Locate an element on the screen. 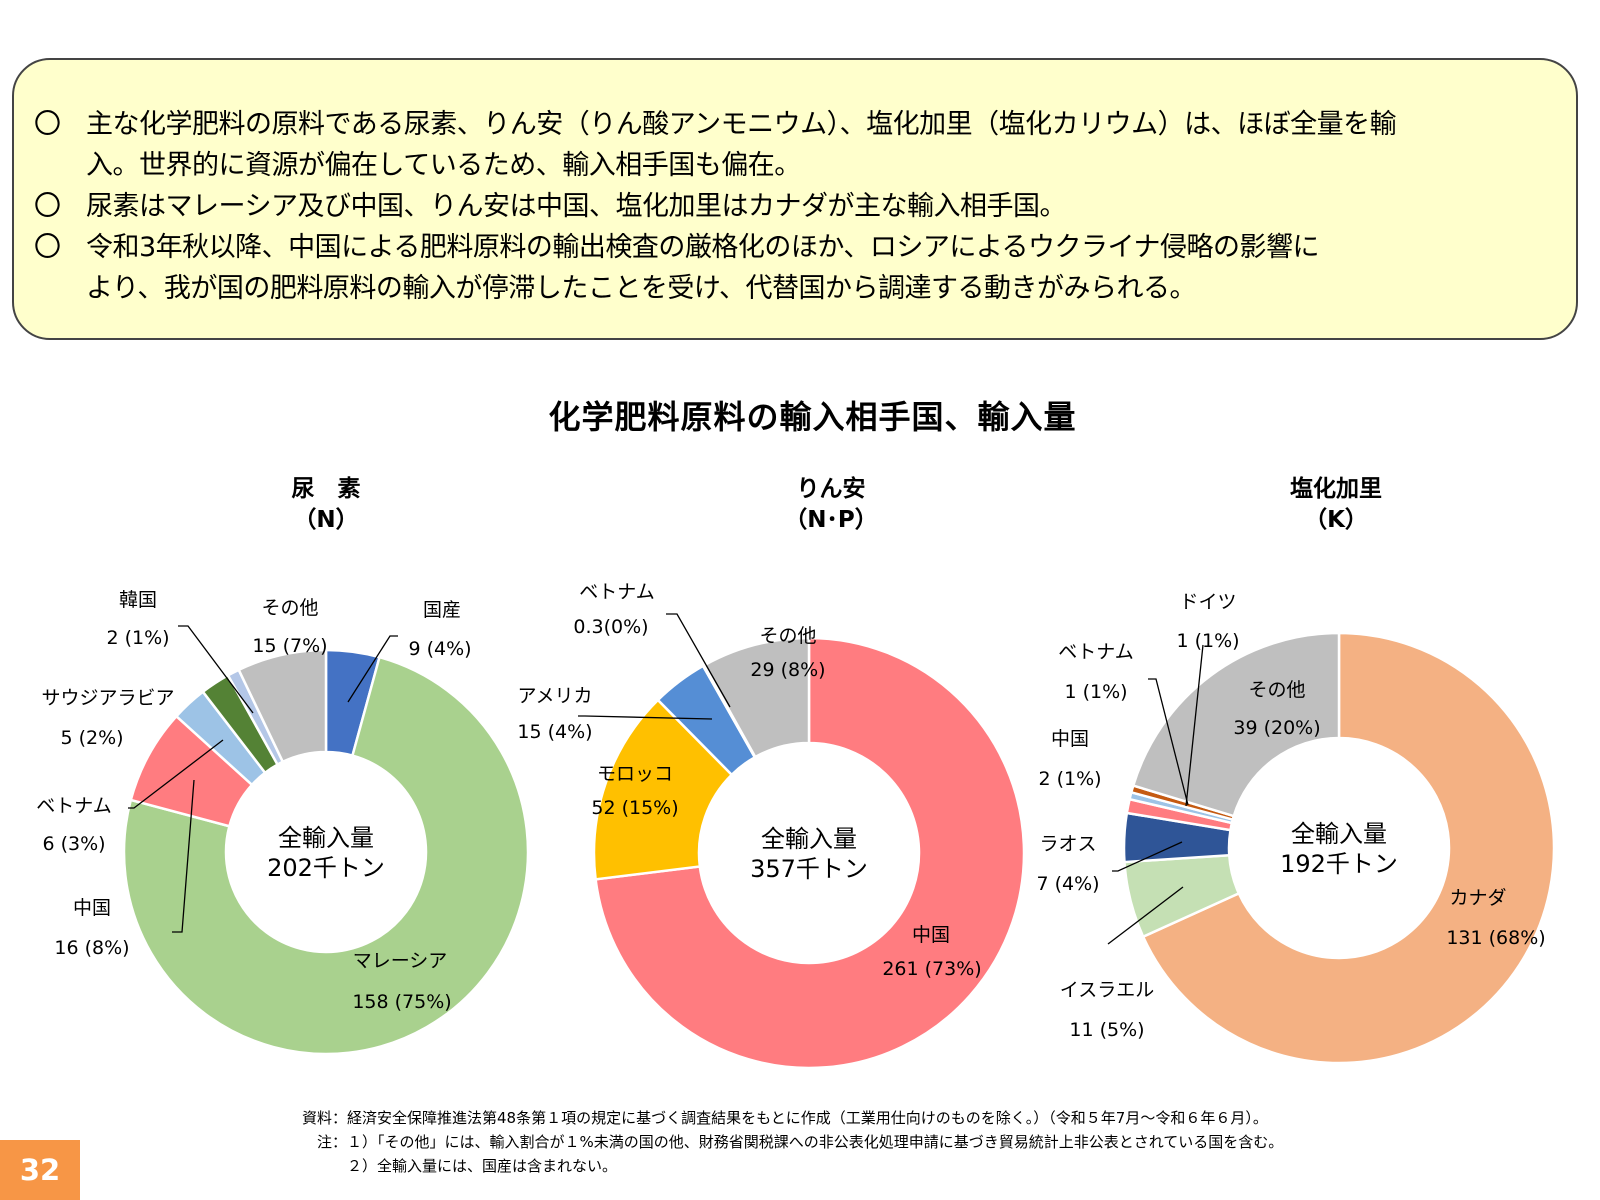 Image resolution: width=1600 pixels, height=1200 pixels. slice-value-label: 9 (4%) is located at coordinates (439, 649).